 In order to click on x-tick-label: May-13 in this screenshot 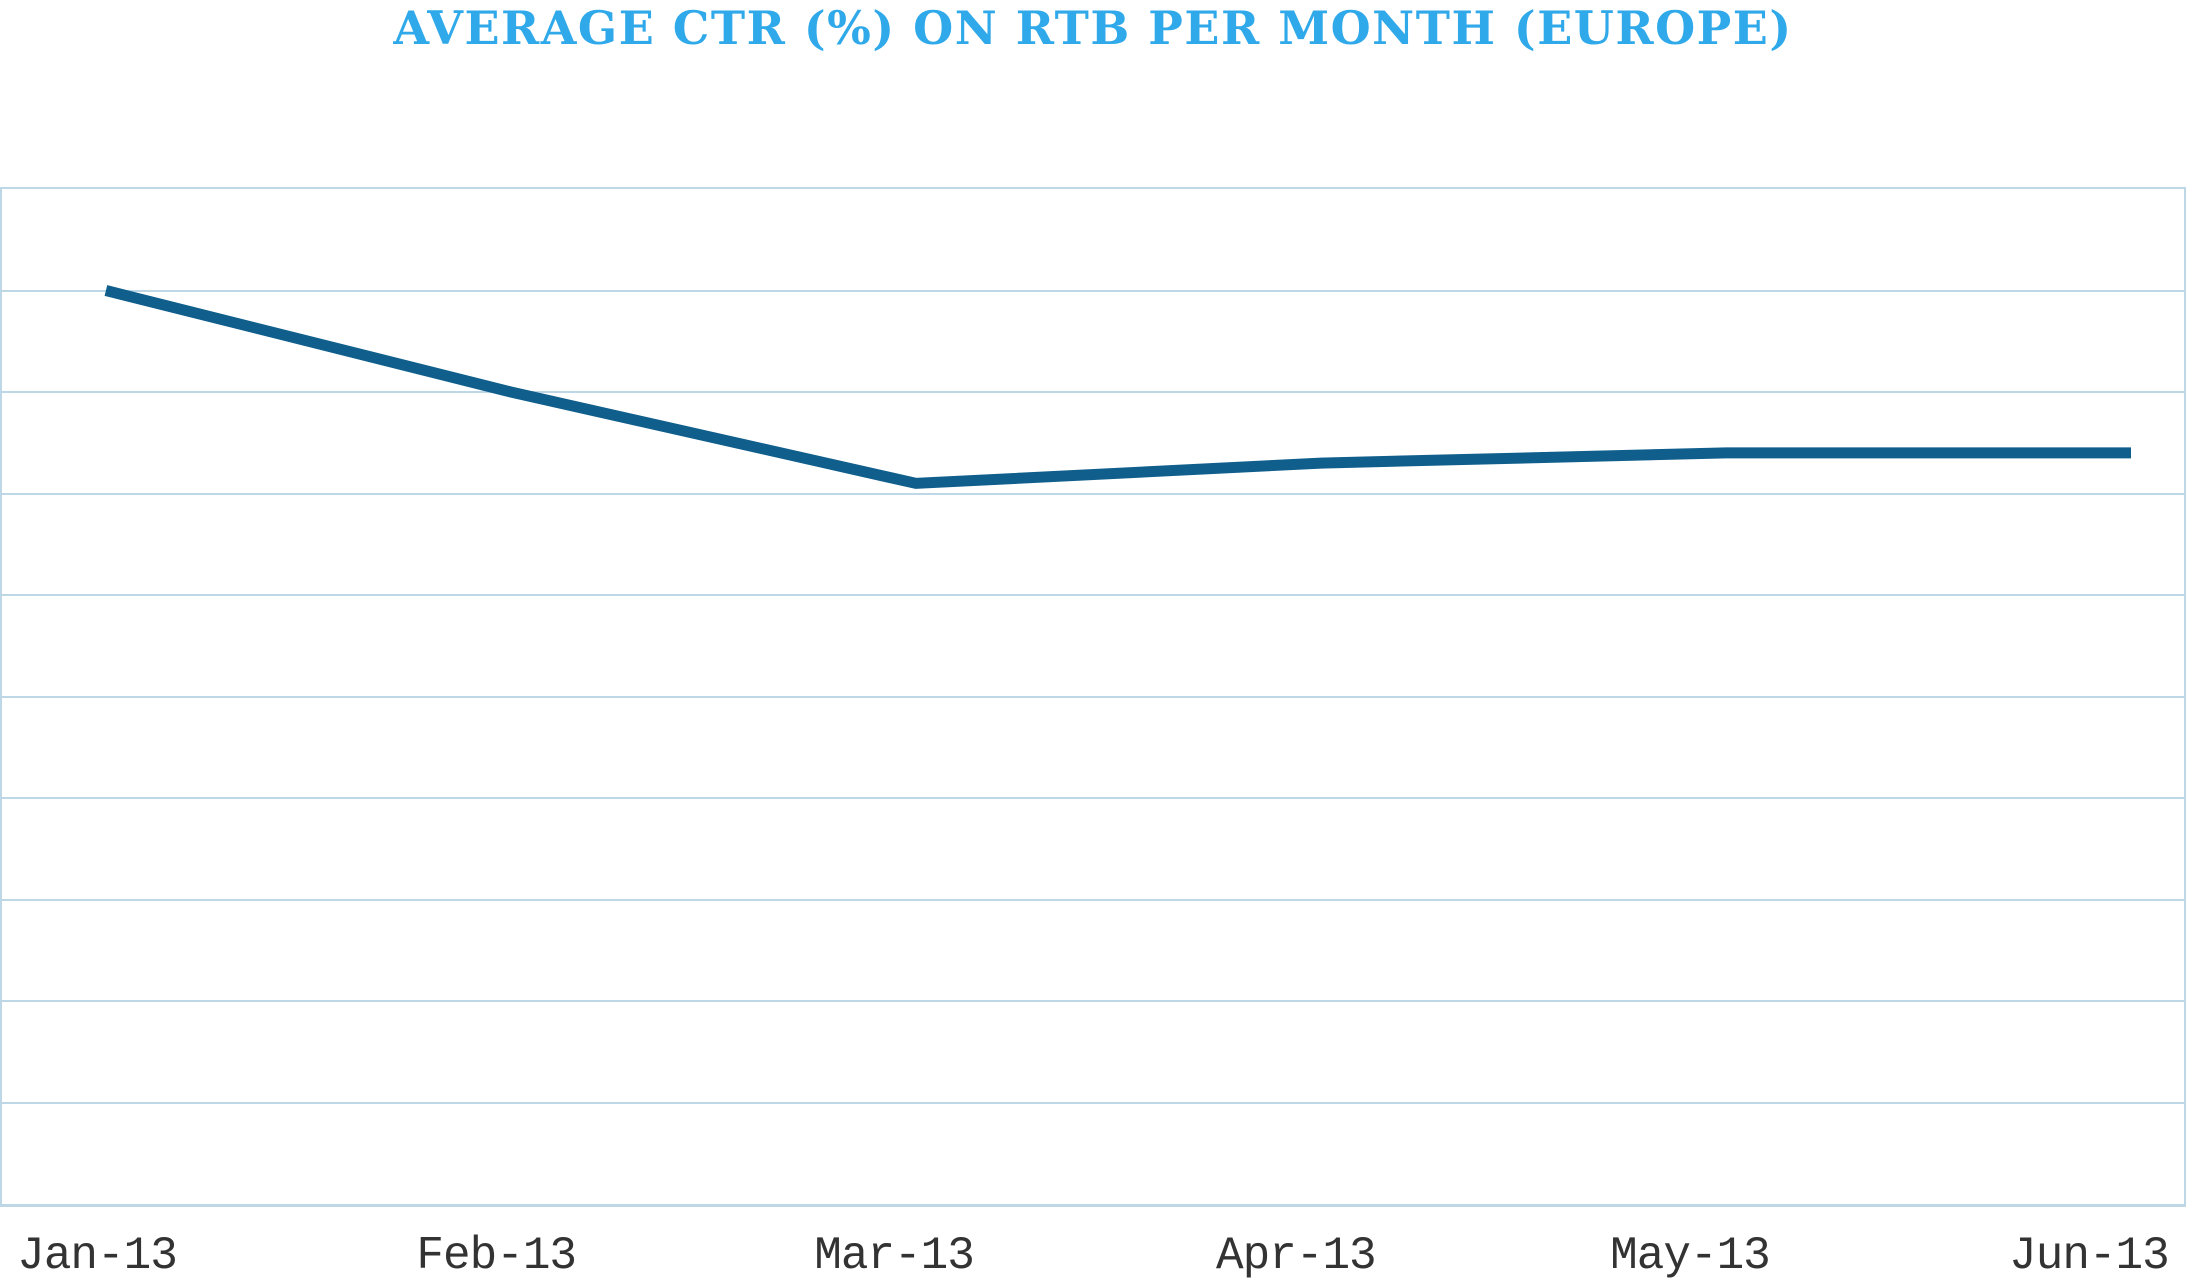, I will do `click(1690, 1256)`.